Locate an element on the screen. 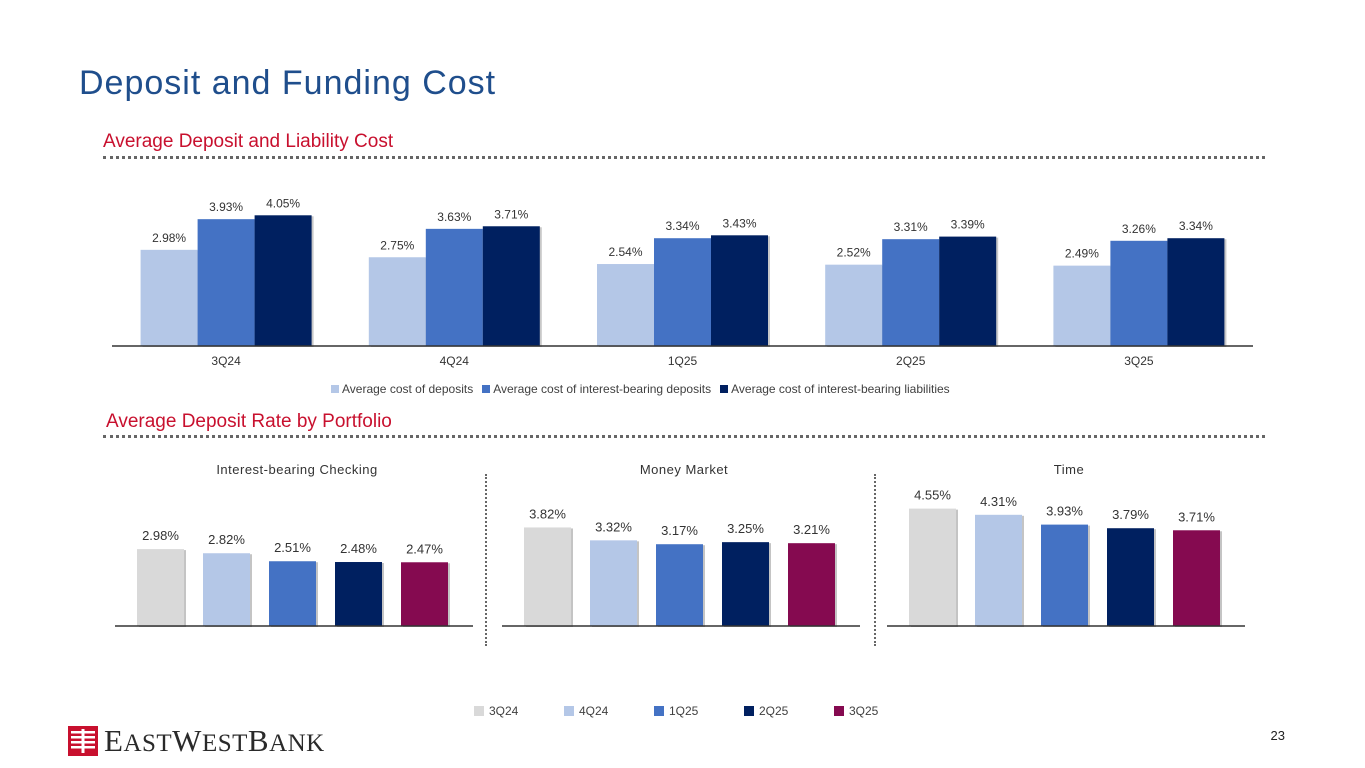 This screenshot has width=1365, height=768. time-deposit-chart: Time 4.55% 4.31% 3.93% 3.79% 3.71% is located at coordinates (1066, 544).